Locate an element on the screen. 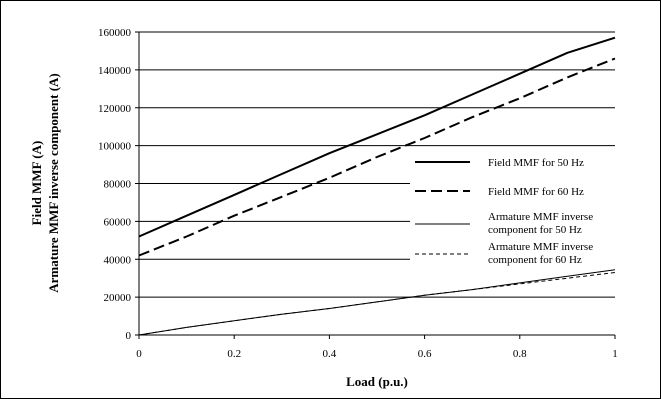  legend-label-2-line2: component for 50 Hz is located at coordinates (535, 230).